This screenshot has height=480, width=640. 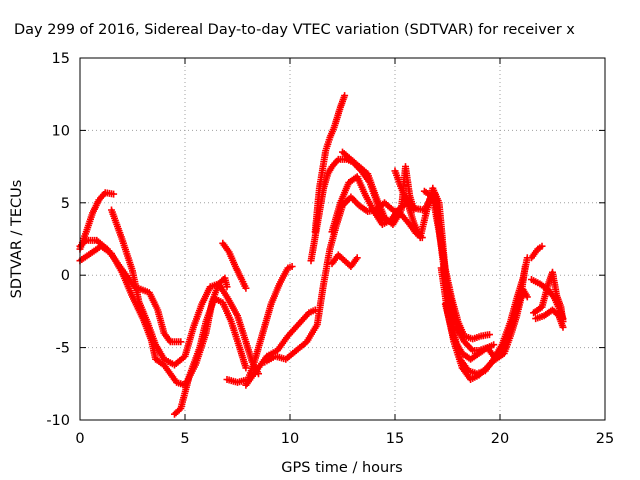 I want to click on y-axis-label: SDTVAR / TECUs, so click(x=17, y=239).